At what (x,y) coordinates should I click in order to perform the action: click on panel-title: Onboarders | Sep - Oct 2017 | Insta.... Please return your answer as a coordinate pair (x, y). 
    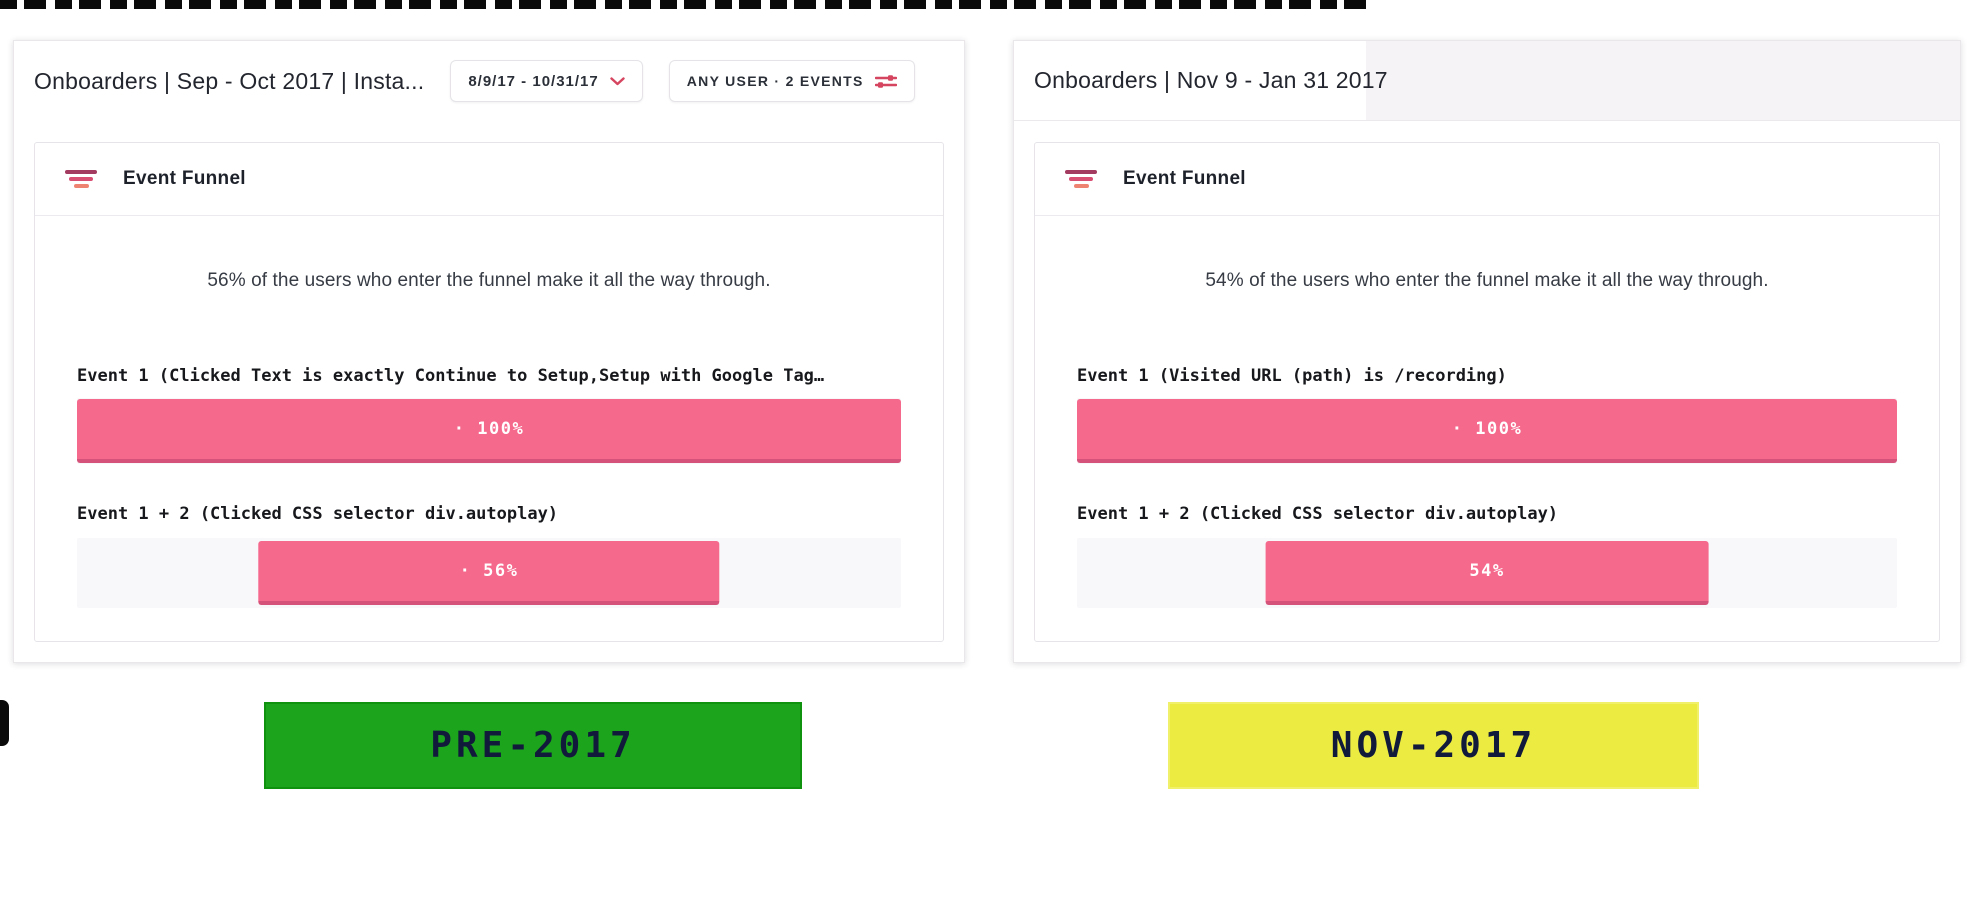
    Looking at the image, I should click on (229, 80).